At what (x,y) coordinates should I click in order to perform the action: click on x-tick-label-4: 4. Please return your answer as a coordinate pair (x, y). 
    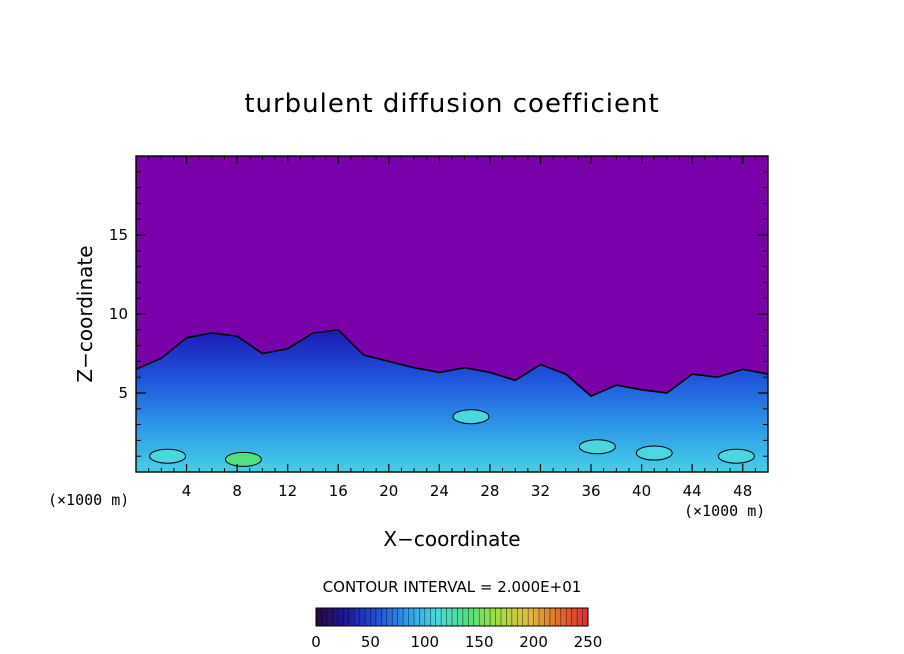
    Looking at the image, I should click on (187, 491).